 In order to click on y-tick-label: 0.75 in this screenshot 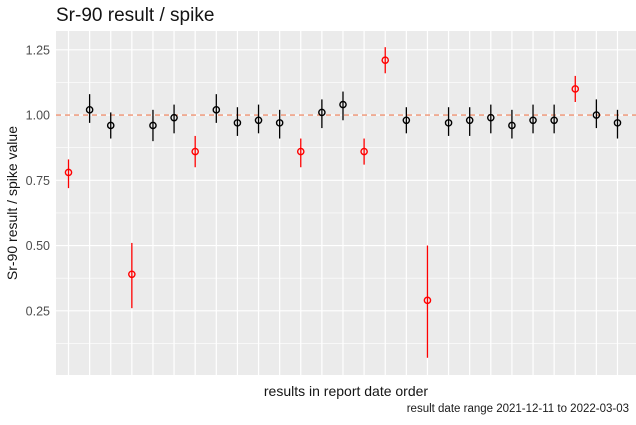, I will do `click(38, 181)`.